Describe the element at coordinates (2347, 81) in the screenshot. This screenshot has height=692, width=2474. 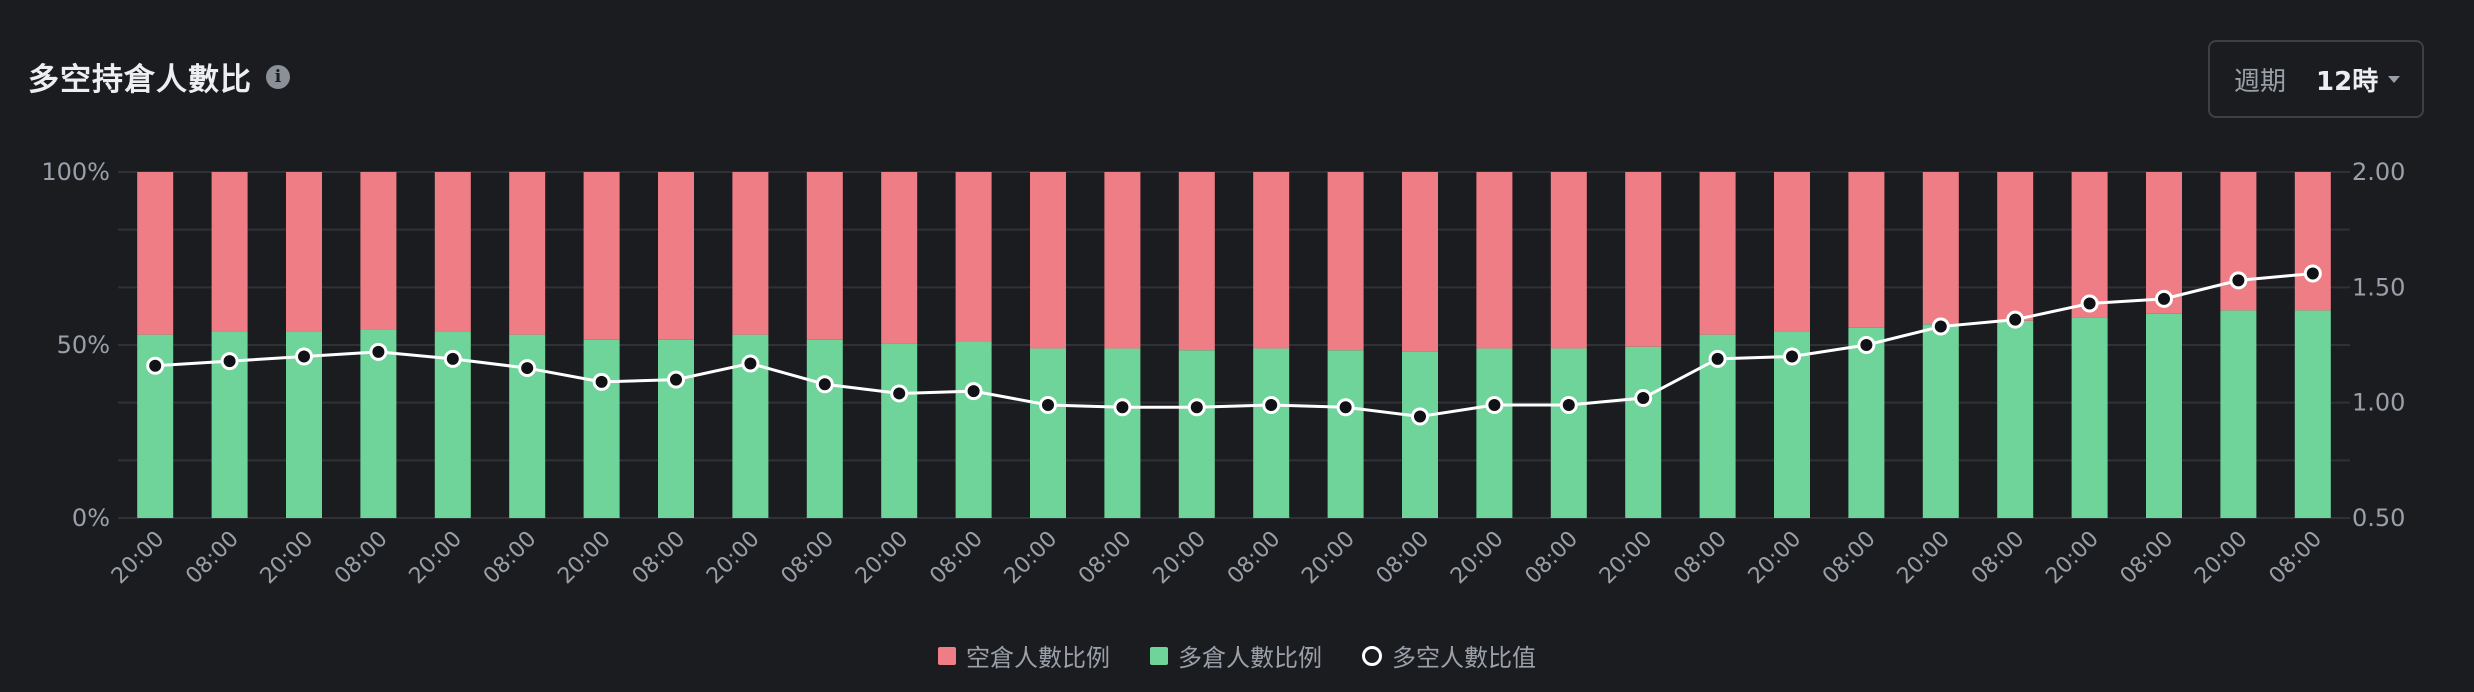
I see `period-value: 12時` at that location.